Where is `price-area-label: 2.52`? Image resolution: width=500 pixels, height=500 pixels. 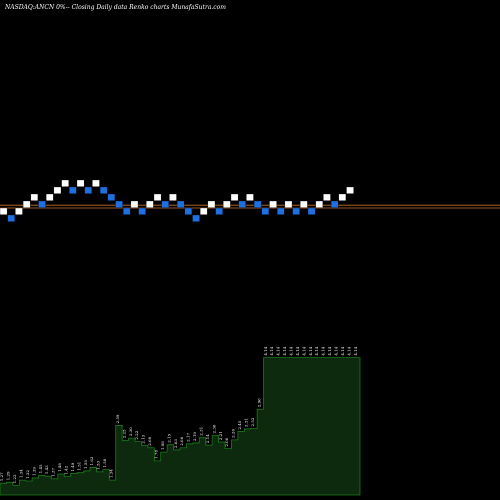
price-area-label: 2.52 is located at coordinates (252, 421).